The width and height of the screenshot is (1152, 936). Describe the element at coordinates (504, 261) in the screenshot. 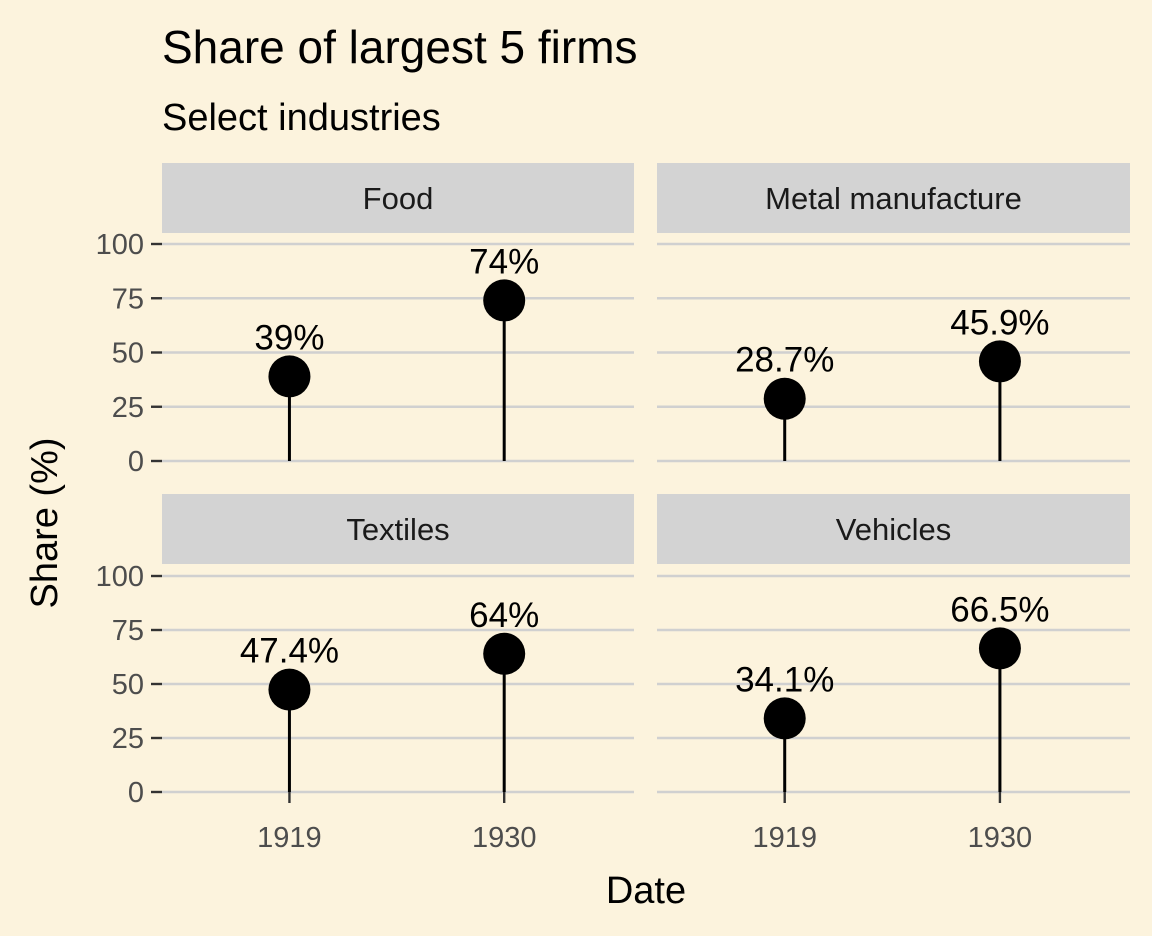

I see `data-label: 74%` at that location.